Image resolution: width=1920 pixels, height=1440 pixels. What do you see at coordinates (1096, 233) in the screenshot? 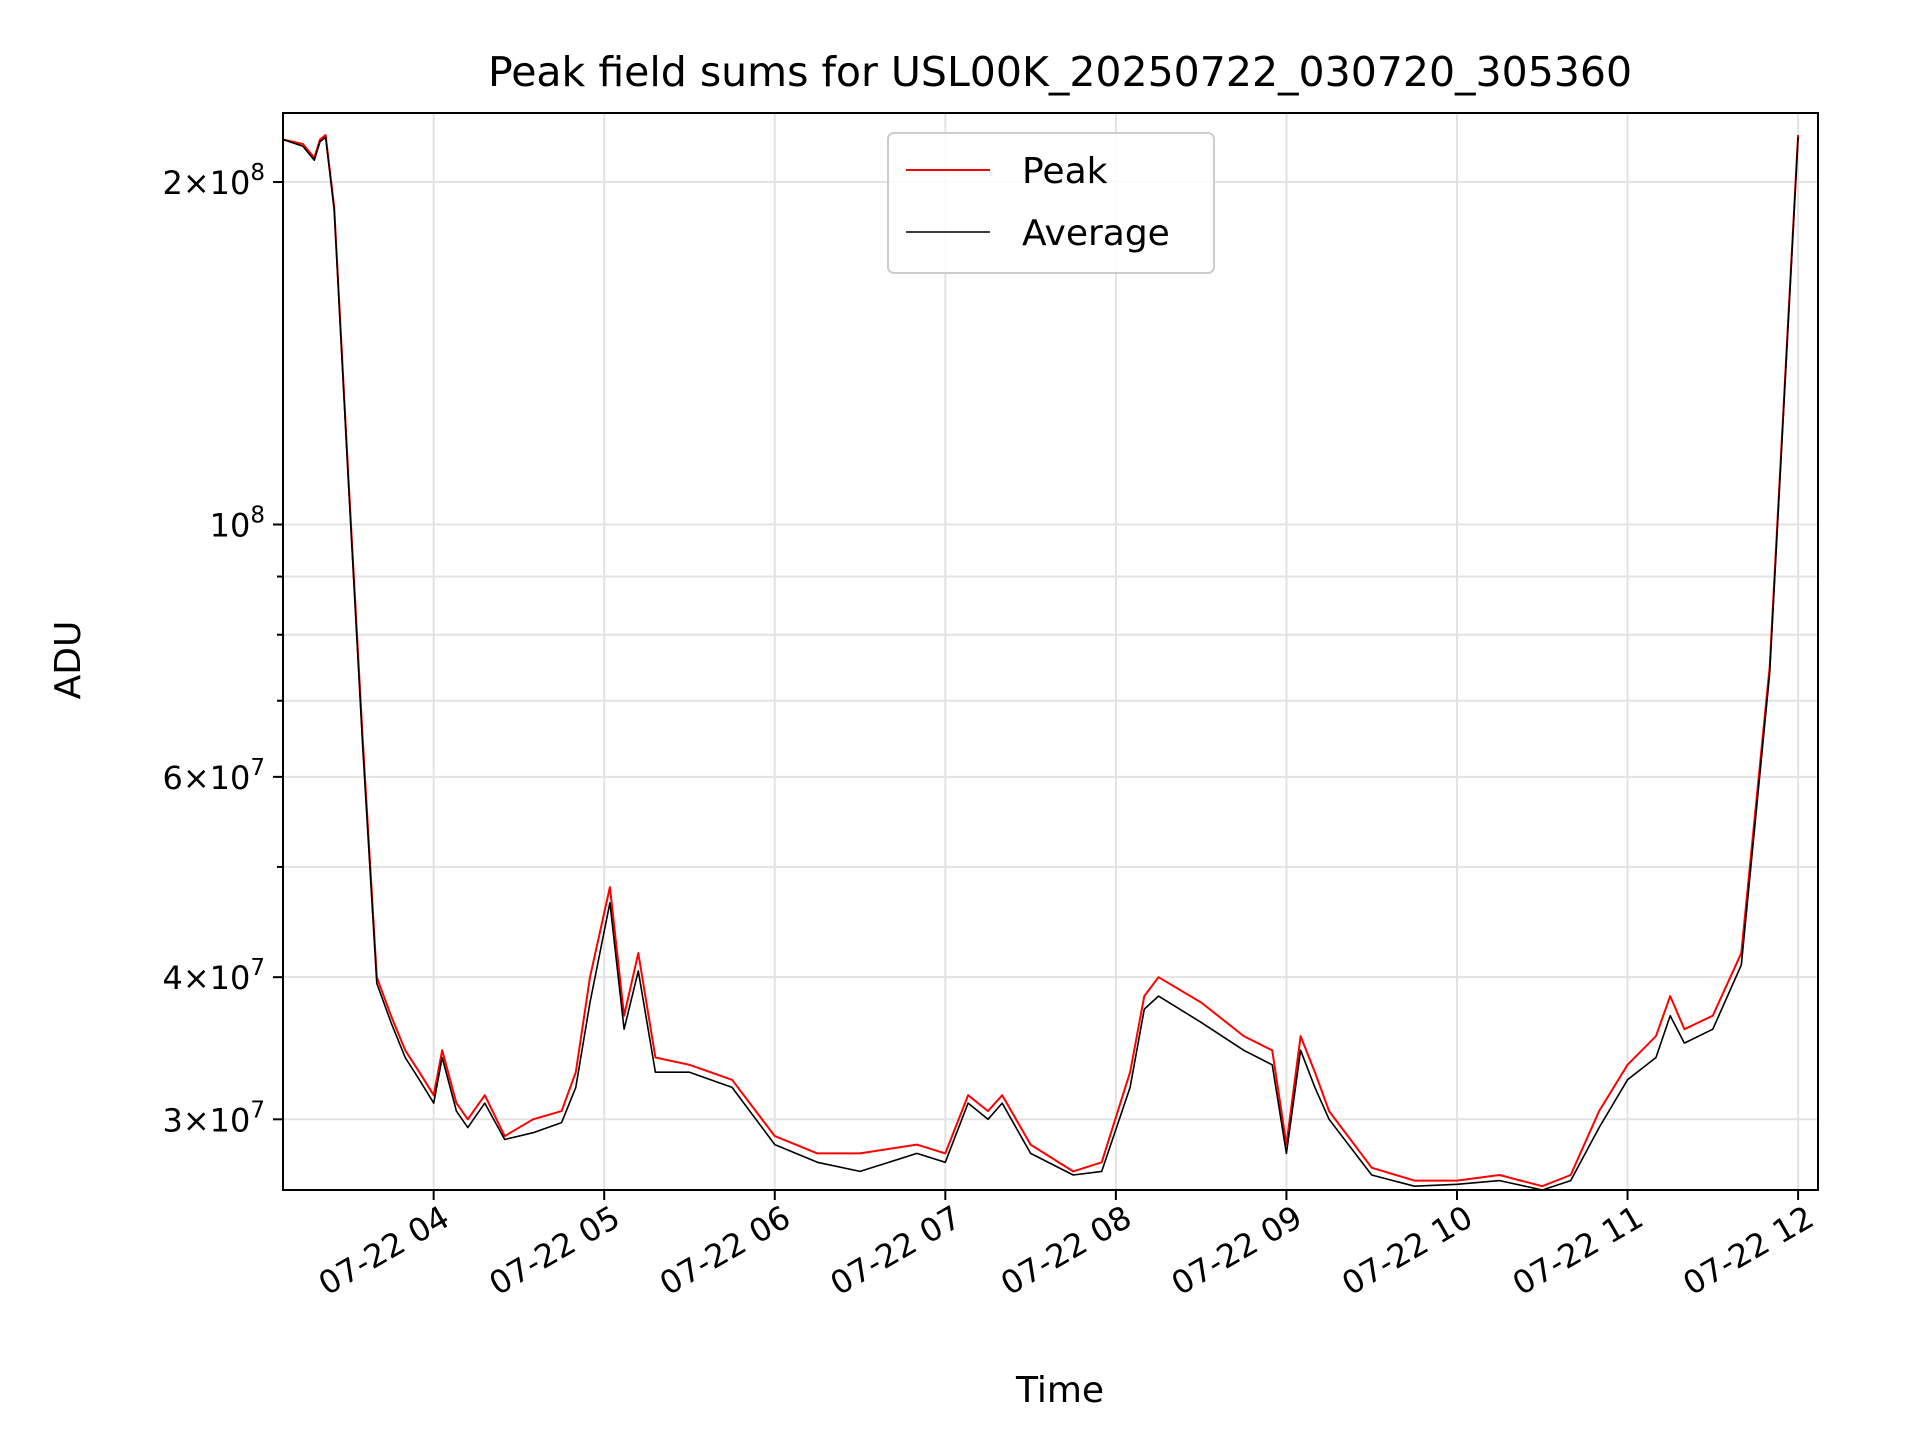
I see `legend-label-average: Average` at bounding box center [1096, 233].